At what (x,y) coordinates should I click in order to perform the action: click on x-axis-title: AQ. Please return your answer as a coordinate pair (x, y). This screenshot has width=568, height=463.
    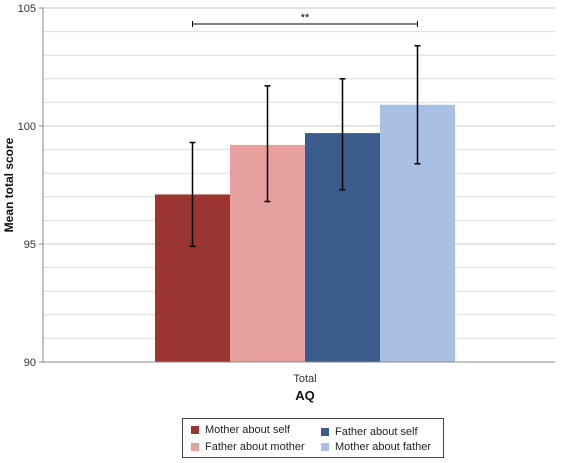
    Looking at the image, I should click on (305, 395).